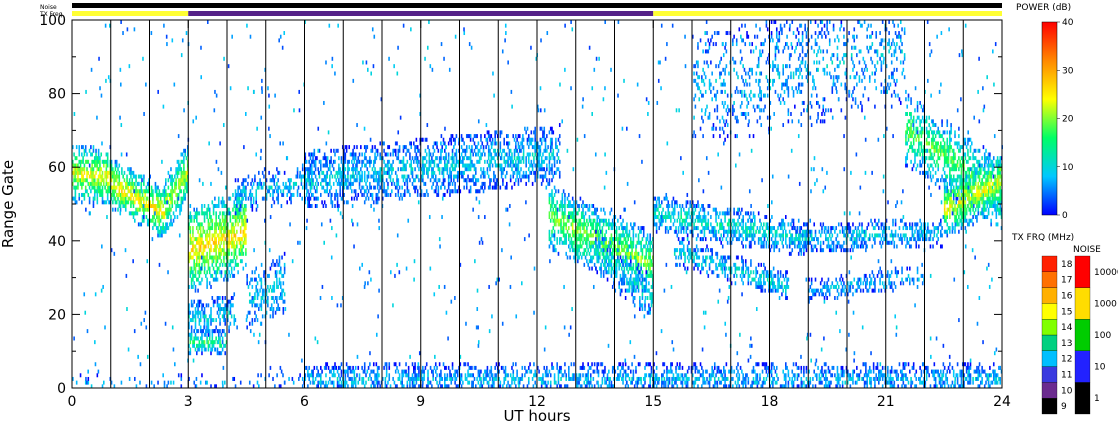 The height and width of the screenshot is (435, 1118). Describe the element at coordinates (337, 176) in the screenshot. I see `echo-cell-1962` at that location.